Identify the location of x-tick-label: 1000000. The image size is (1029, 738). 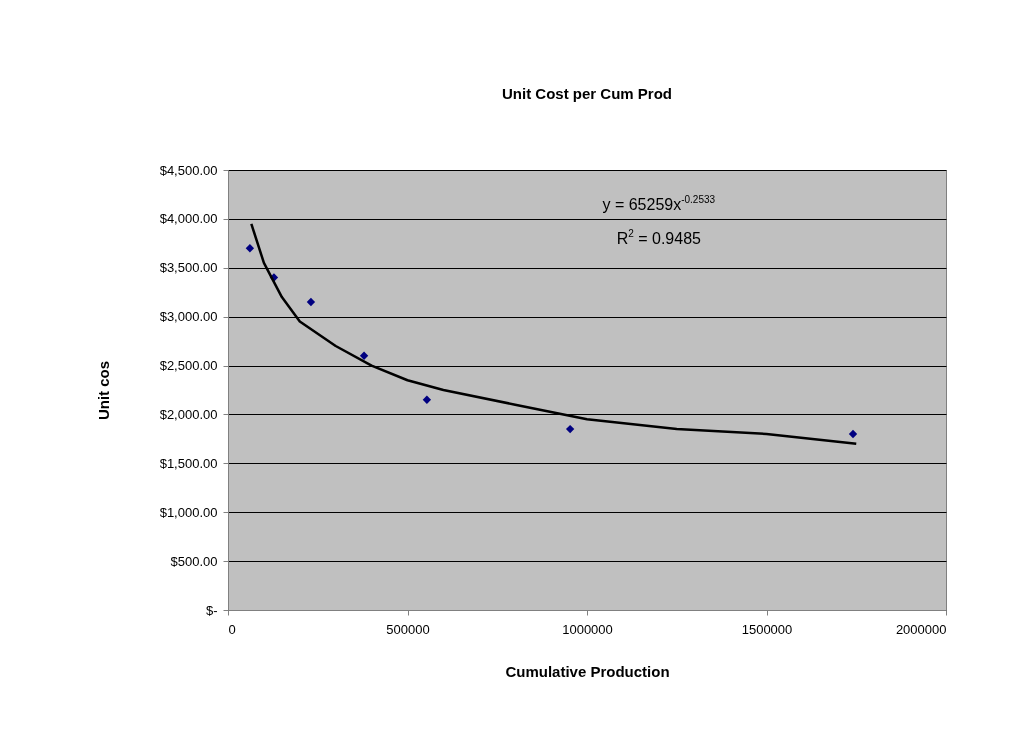
(587, 629).